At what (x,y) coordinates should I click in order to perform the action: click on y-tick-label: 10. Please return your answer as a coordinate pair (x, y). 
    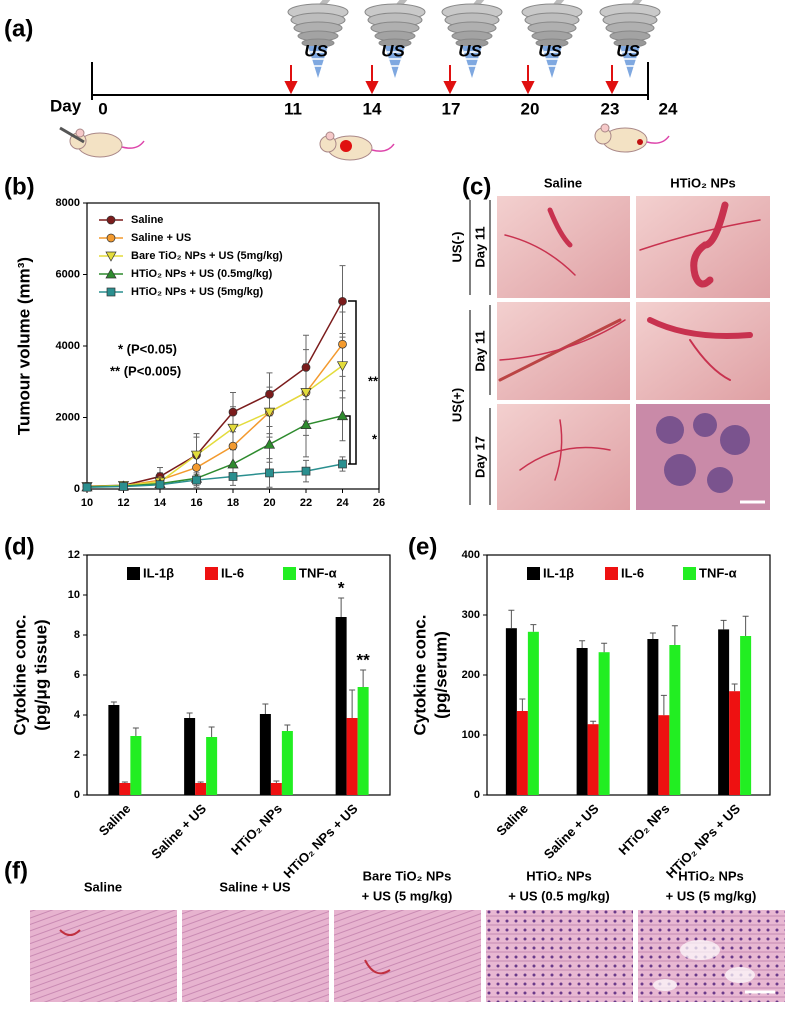
    Looking at the image, I should click on (74, 595).